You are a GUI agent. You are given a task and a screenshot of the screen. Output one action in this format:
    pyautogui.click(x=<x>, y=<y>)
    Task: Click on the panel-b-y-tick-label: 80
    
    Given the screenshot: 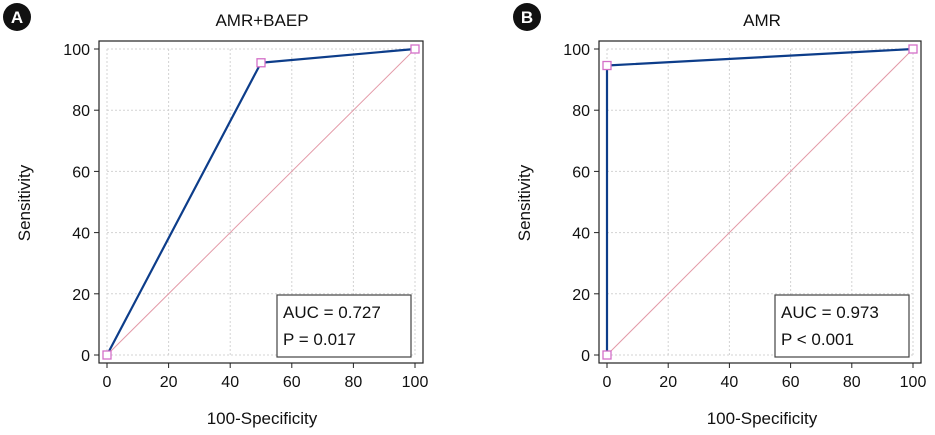 What is the action you would take?
    pyautogui.click(x=581, y=111)
    